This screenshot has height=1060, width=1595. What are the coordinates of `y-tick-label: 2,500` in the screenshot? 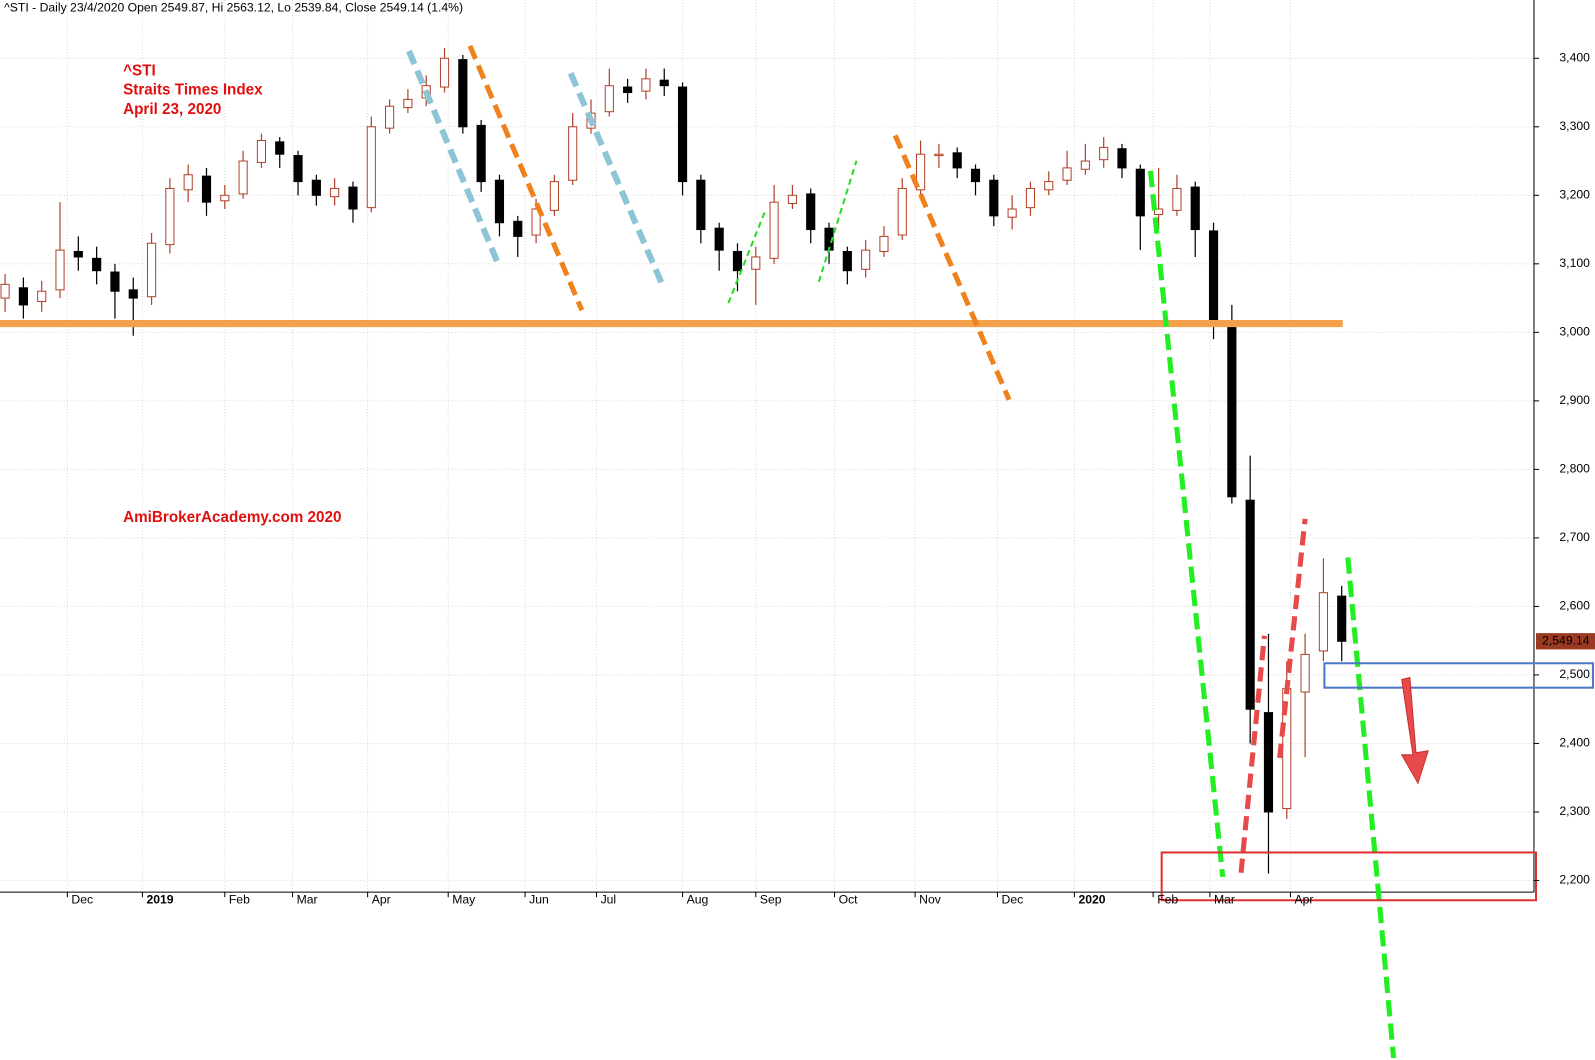 It's located at (1574, 674).